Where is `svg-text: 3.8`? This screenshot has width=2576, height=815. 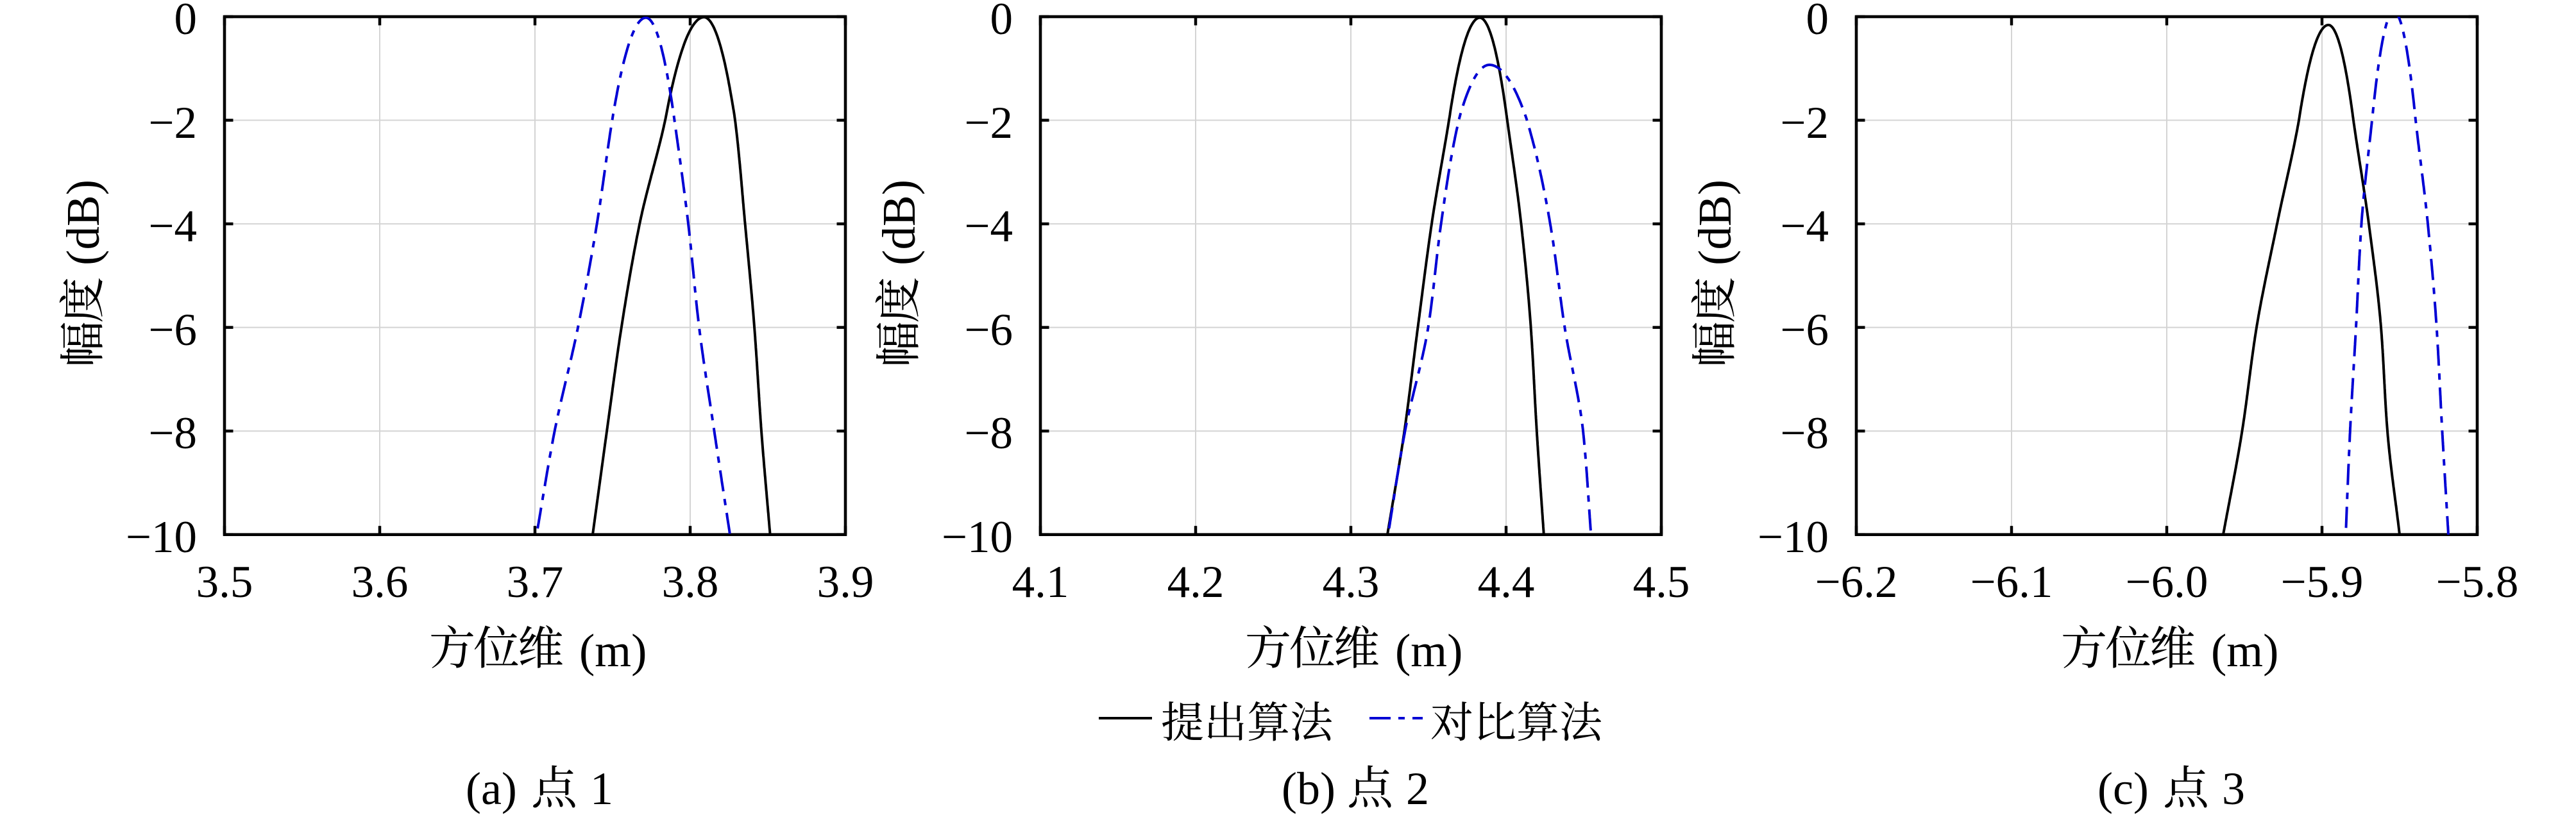
svg-text: 3.8 is located at coordinates (690, 582).